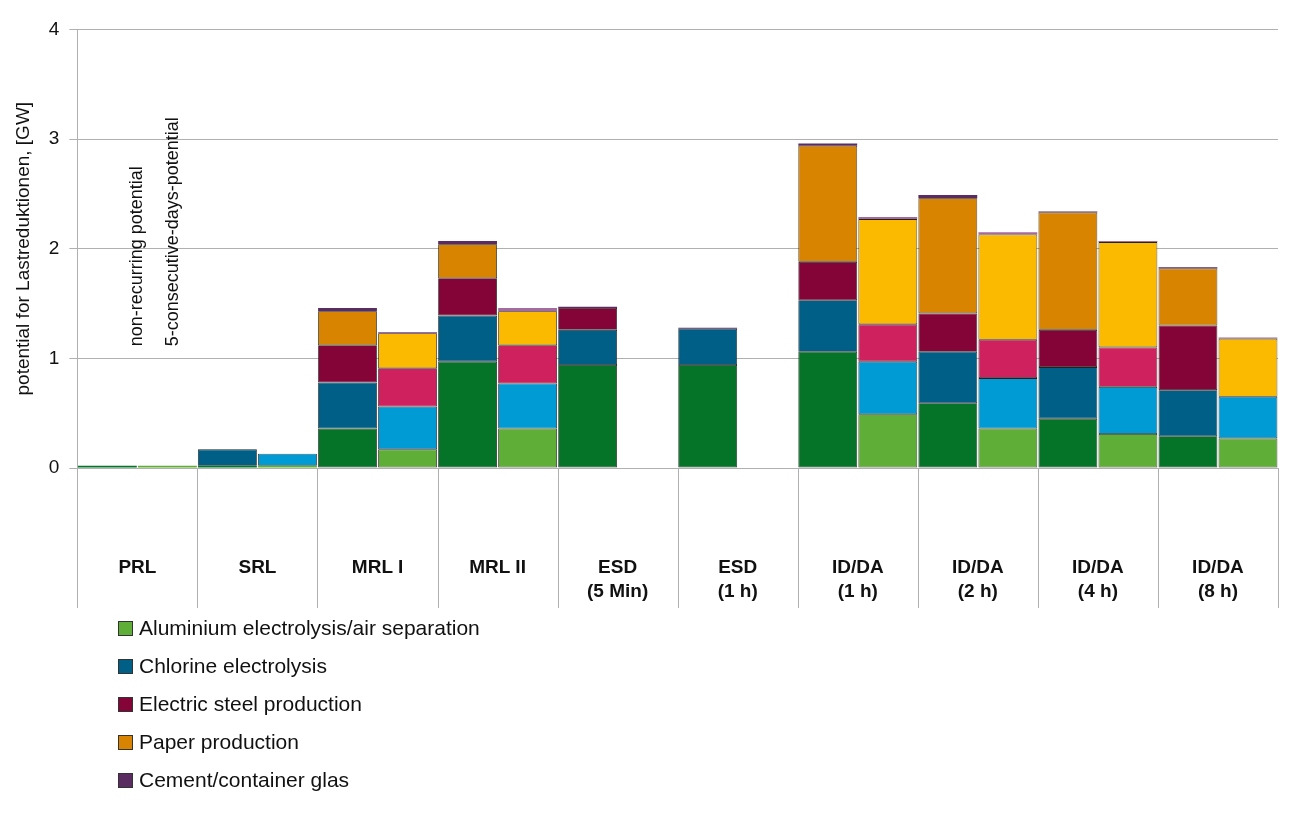  Describe the element at coordinates (233, 666) in the screenshot. I see `legend-label: Chlorine electrolysis` at that location.